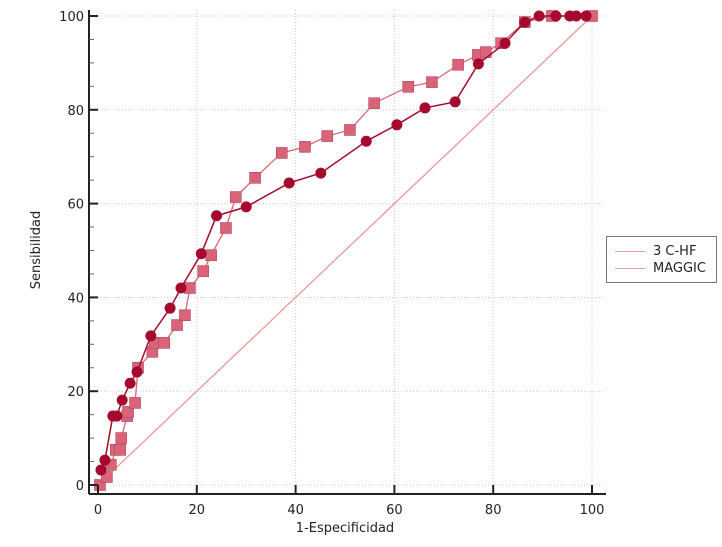  Describe the element at coordinates (71, 17) in the screenshot. I see `y-tick-label: 100` at that location.